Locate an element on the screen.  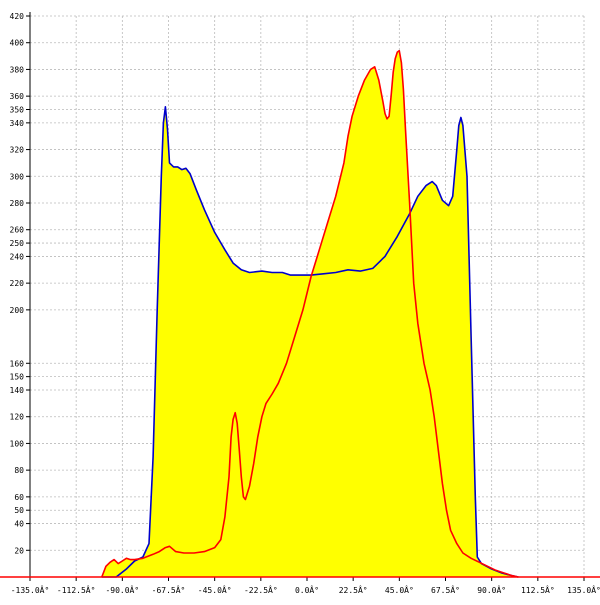
x-tick-label: 135.0Â° is located at coordinates (583, 589).